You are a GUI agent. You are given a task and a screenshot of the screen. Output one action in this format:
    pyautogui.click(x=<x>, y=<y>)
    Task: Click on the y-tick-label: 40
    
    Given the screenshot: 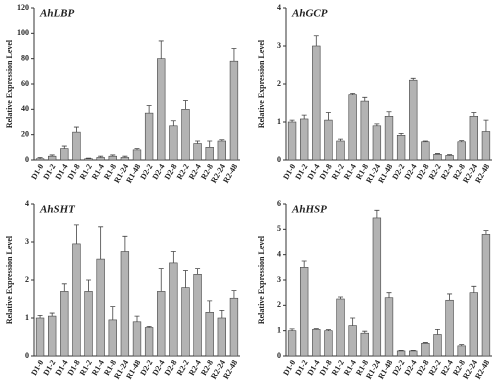 What is the action you would take?
    pyautogui.click(x=25, y=108)
    